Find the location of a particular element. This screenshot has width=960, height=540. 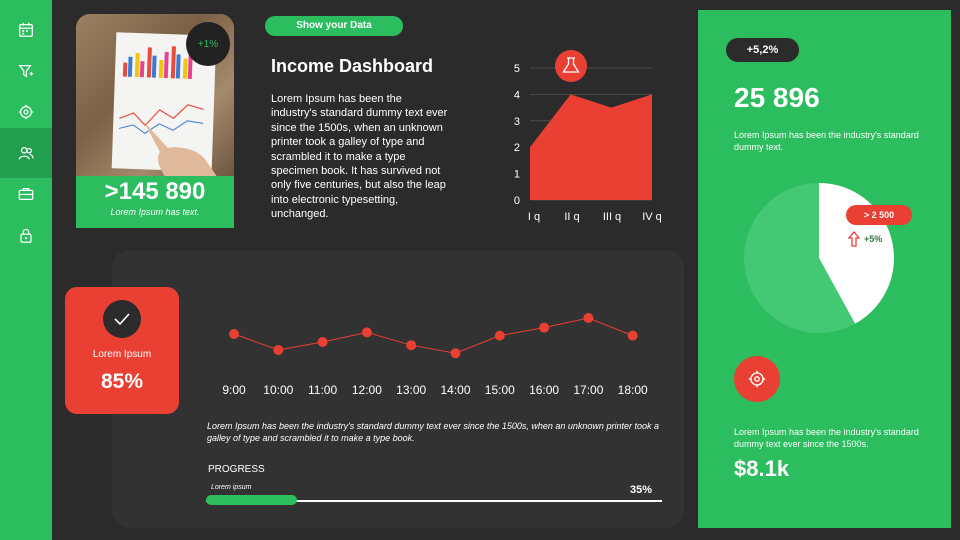

area-y-tick: 4 is located at coordinates (517, 95).